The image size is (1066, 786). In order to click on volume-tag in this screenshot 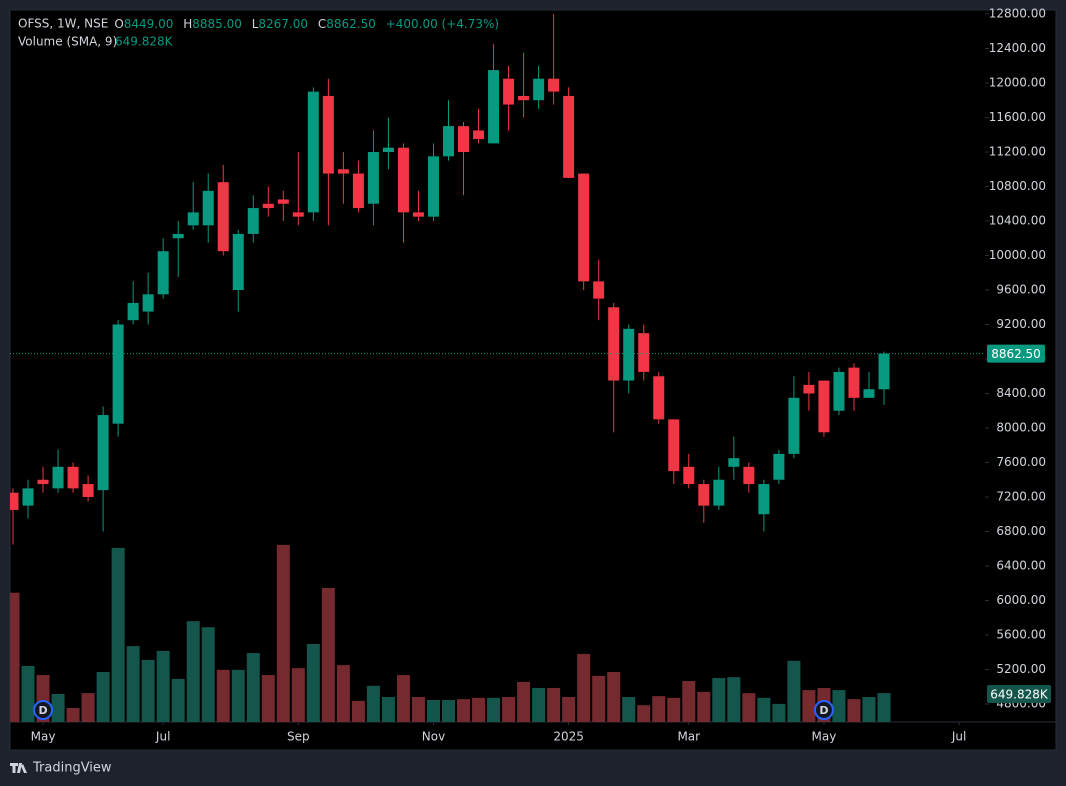, I will do `click(1019, 694)`.